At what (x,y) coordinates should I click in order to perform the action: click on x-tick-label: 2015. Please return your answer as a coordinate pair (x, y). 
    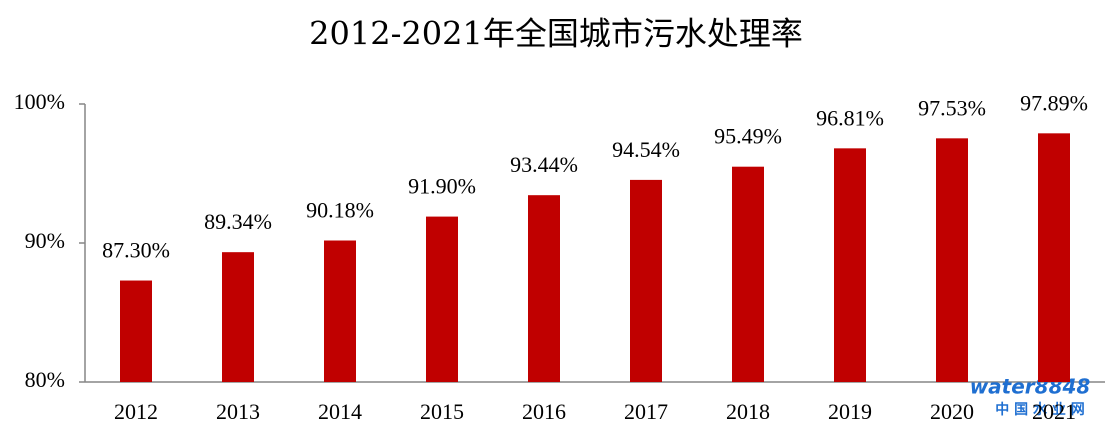
    Looking at the image, I should click on (442, 411).